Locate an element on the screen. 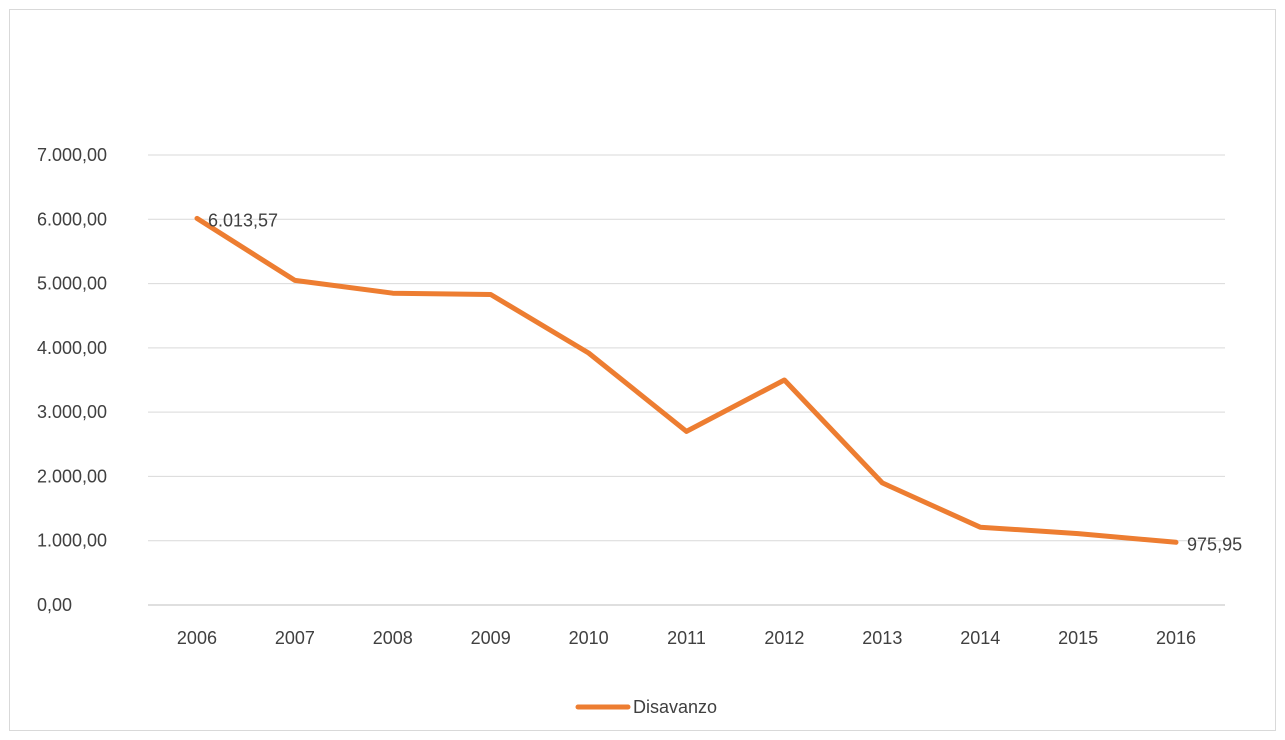  data-label: 975,95 is located at coordinates (1214, 544).